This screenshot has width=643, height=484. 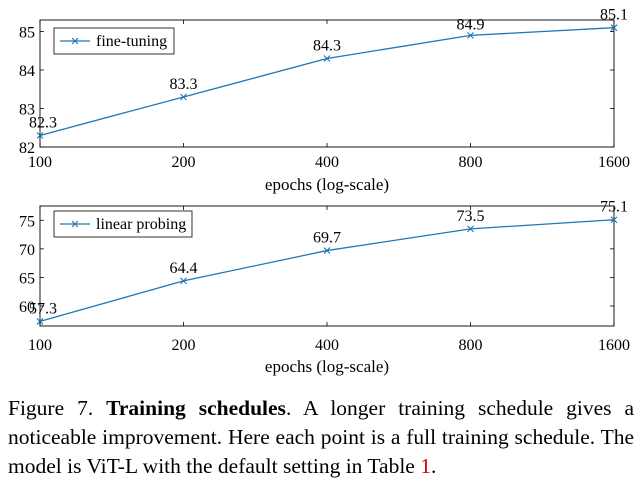 I want to click on y-tick-label: 85, so click(x=27, y=33).